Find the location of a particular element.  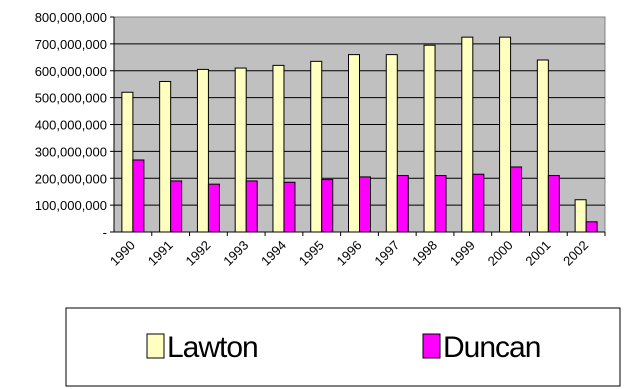

y-tick-label: 600,000,000 is located at coordinates (71, 71).